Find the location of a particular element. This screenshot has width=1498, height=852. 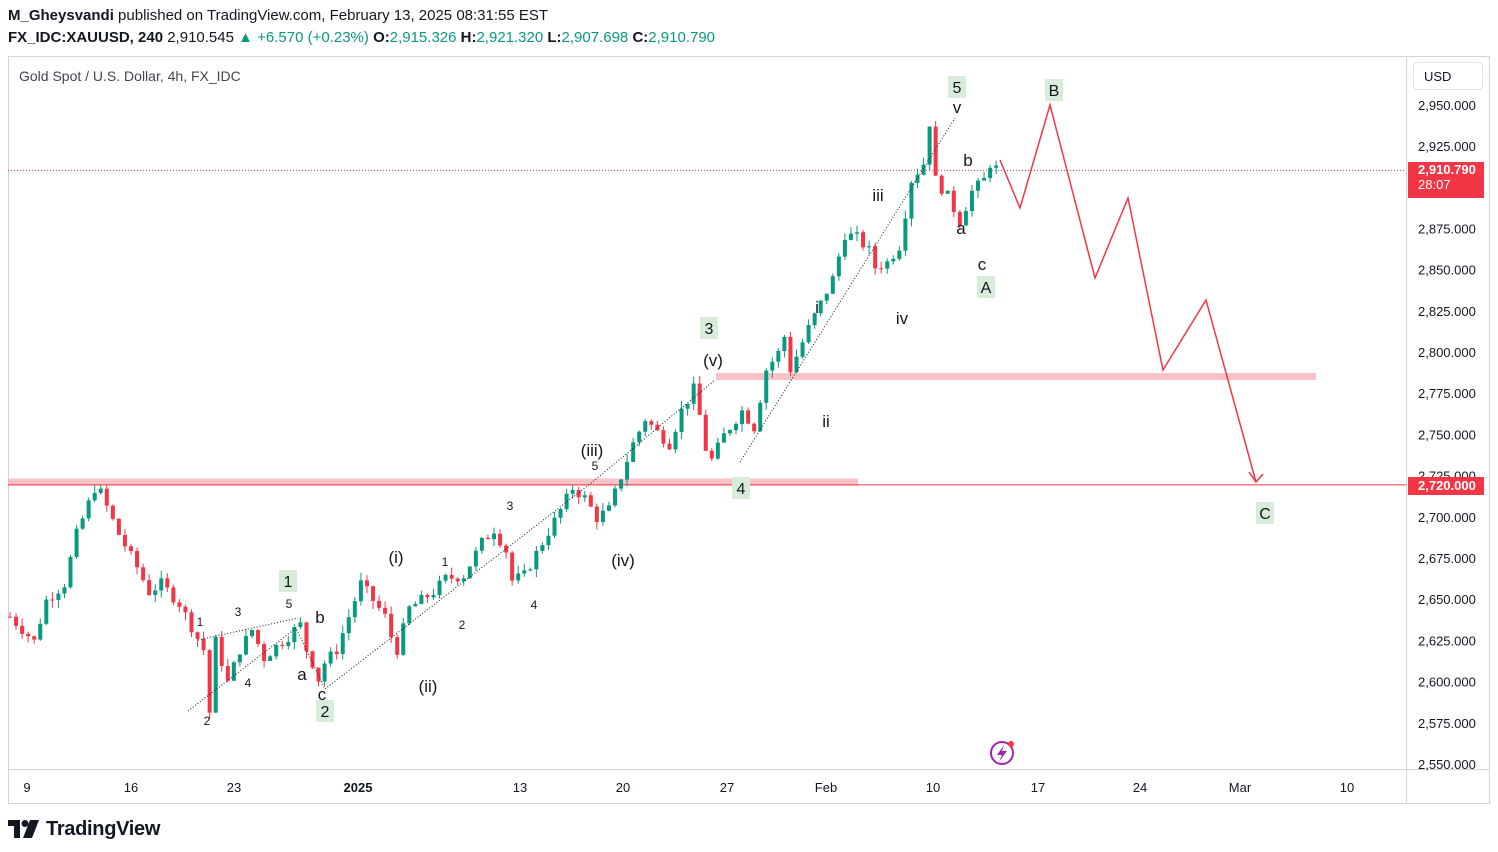

y-tick-label: 2,625.000 is located at coordinates (1447, 640).